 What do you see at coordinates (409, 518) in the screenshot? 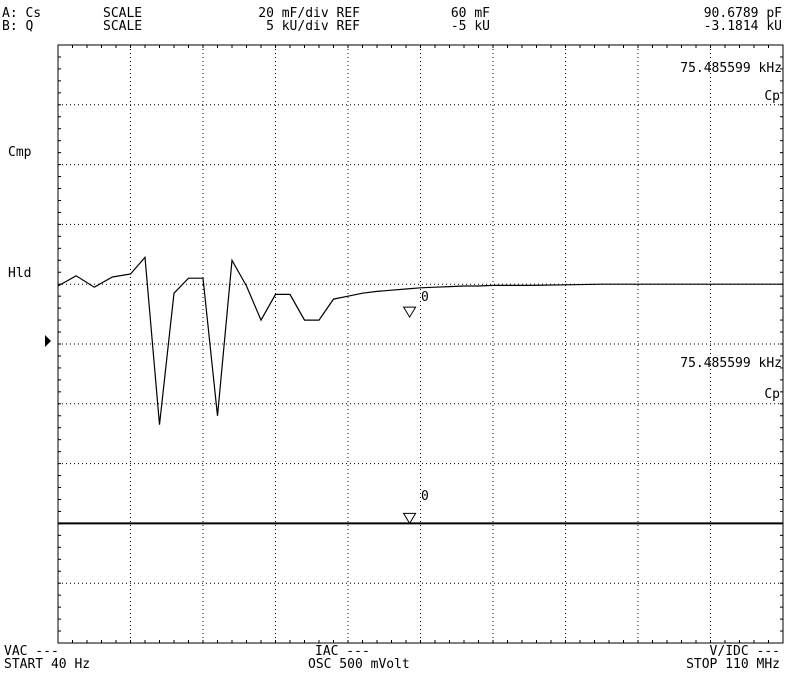
I see `marker-triangle-b` at bounding box center [409, 518].